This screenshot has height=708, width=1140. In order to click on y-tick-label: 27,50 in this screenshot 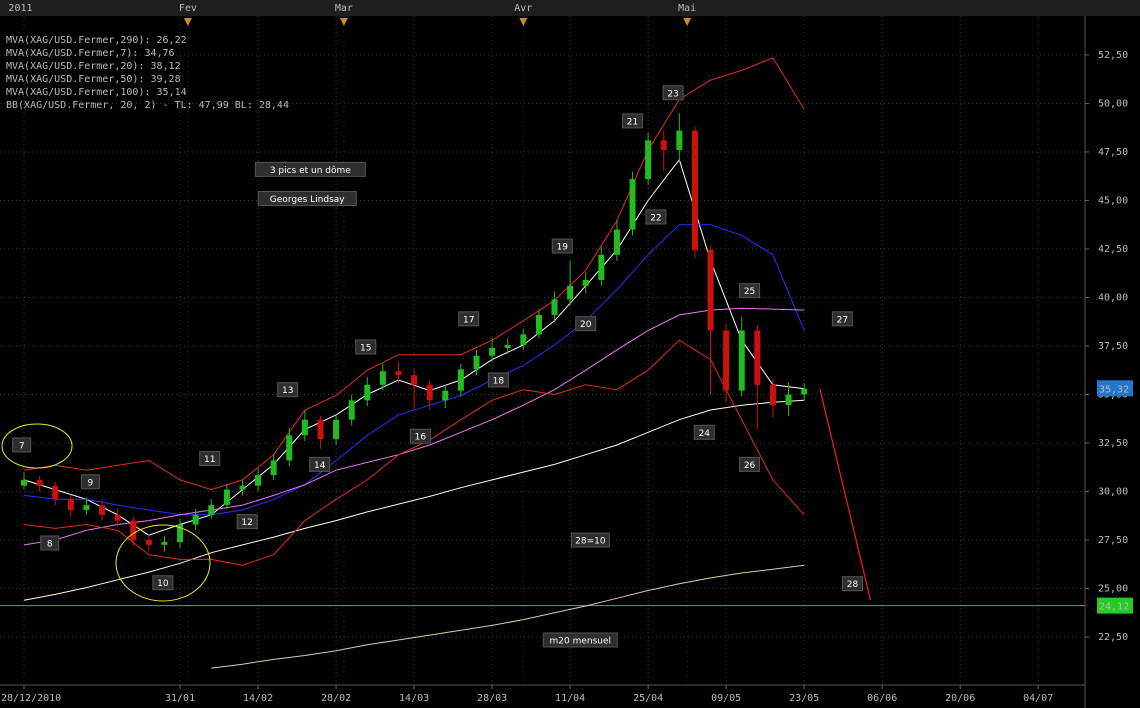, I will do `click(1113, 540)`.